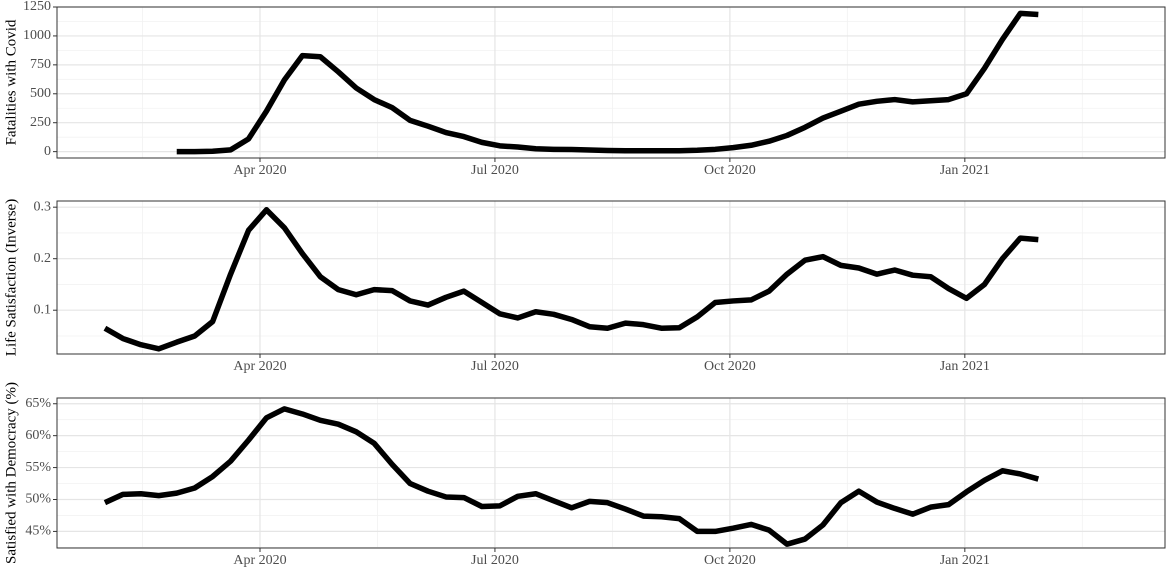 Image resolution: width=1170 pixels, height=577 pixels. Describe the element at coordinates (38, 467) in the screenshot. I see `y-tick-label: 55%` at that location.